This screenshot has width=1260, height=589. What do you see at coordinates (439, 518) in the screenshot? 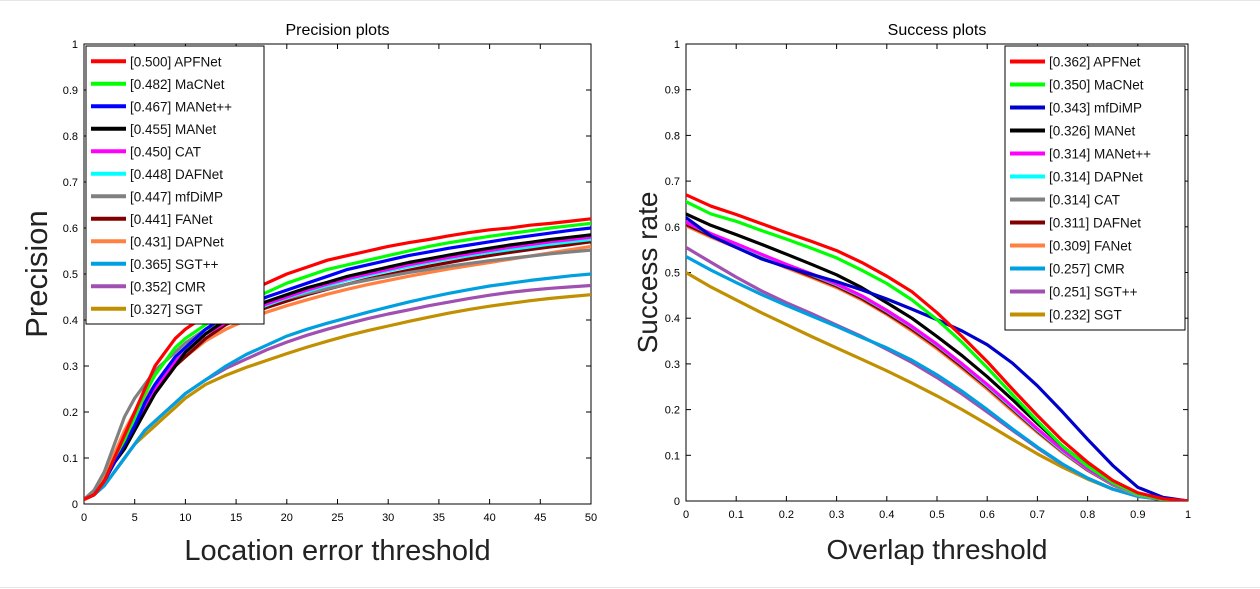
I see `x-tick-label: 35` at bounding box center [439, 518].